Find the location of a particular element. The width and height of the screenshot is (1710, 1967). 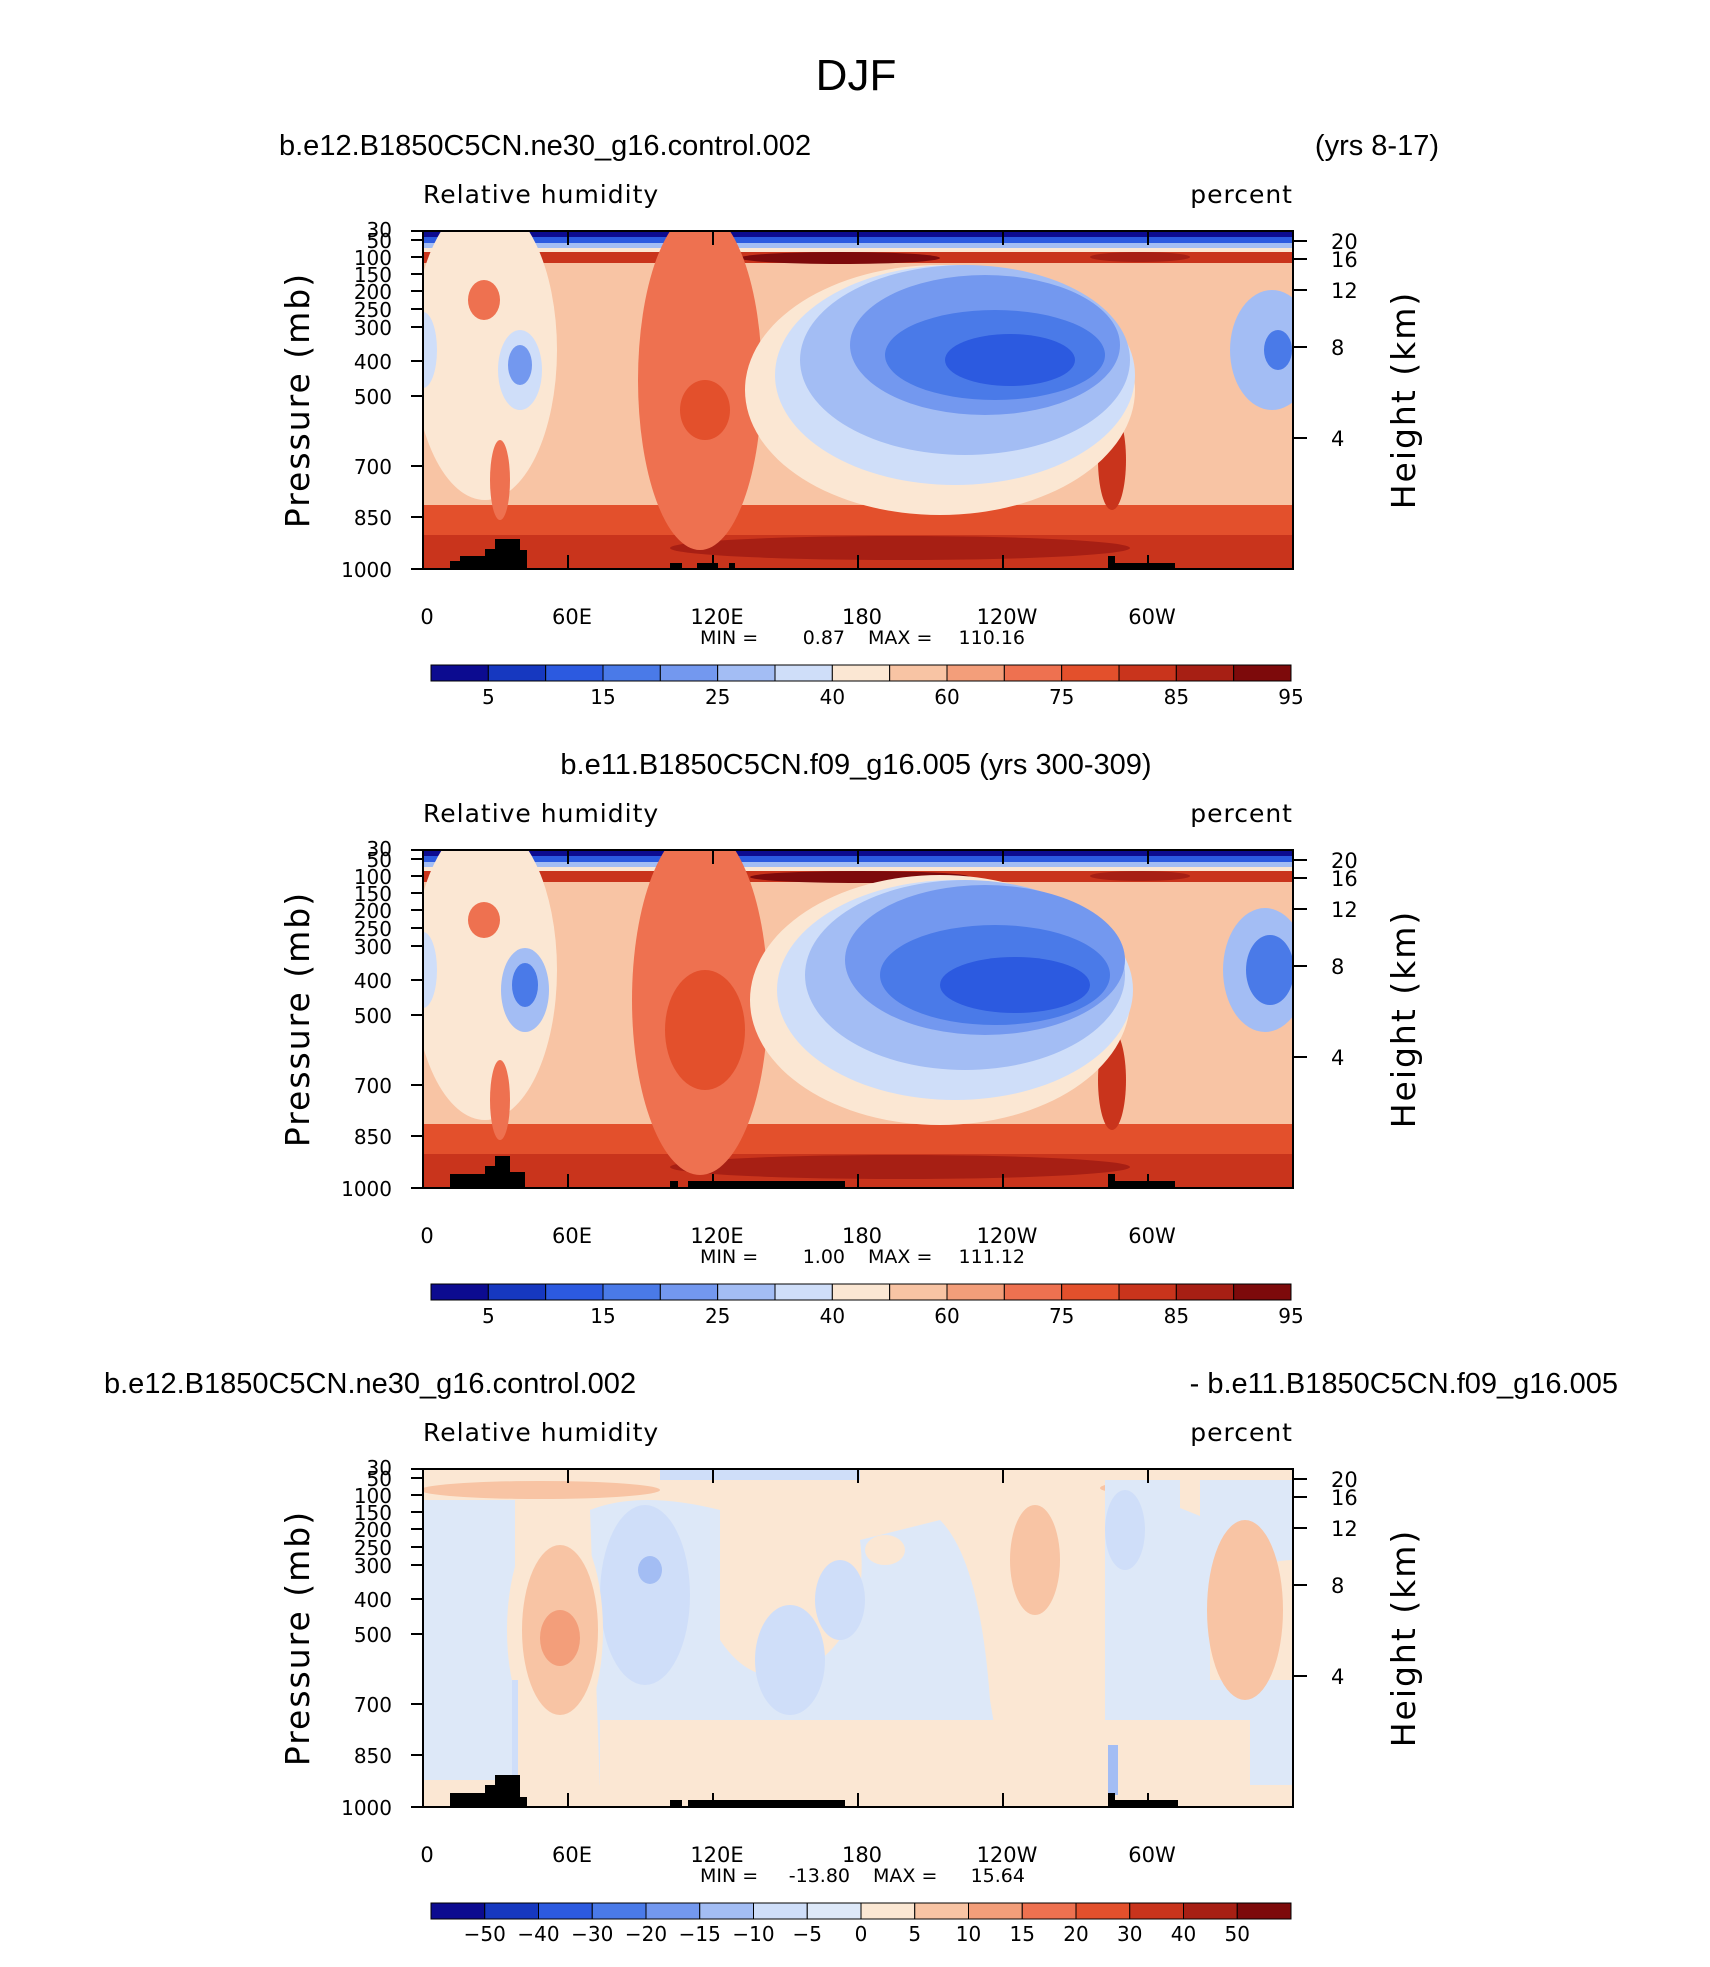

stratosphere-light is located at coordinates (858, 245).